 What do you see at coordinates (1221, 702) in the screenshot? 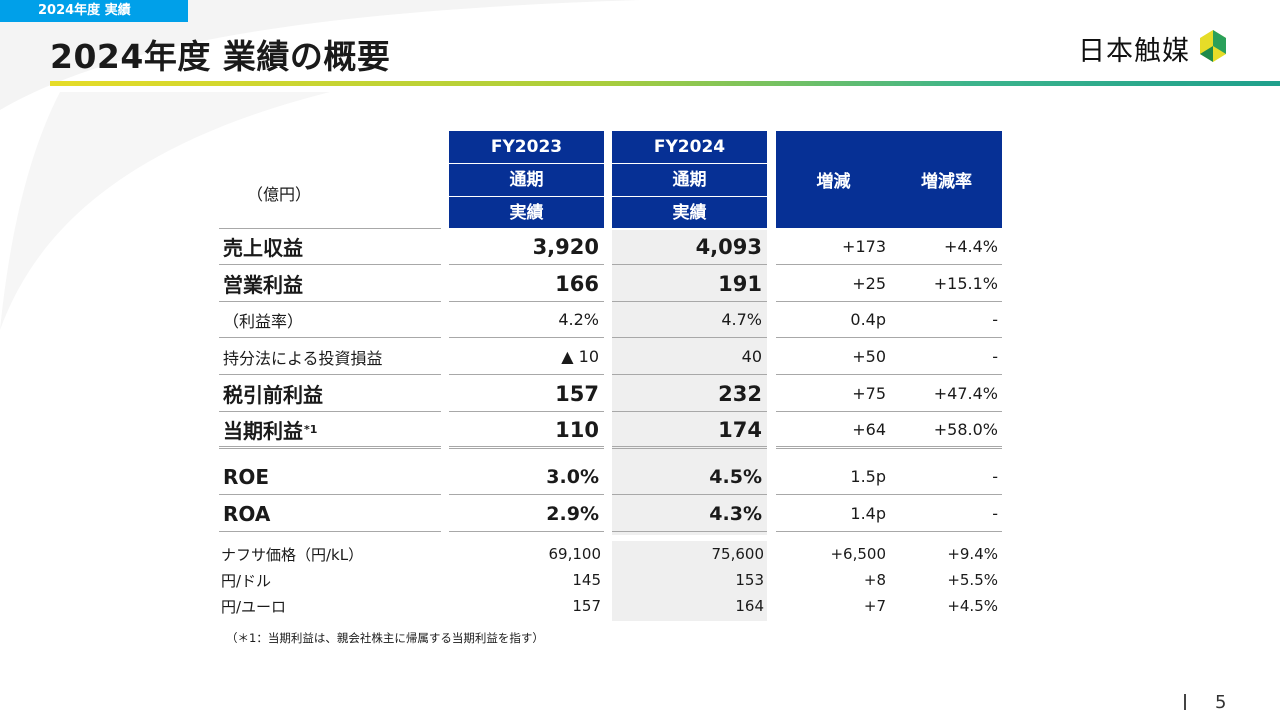
I see `page-number: 5` at bounding box center [1221, 702].